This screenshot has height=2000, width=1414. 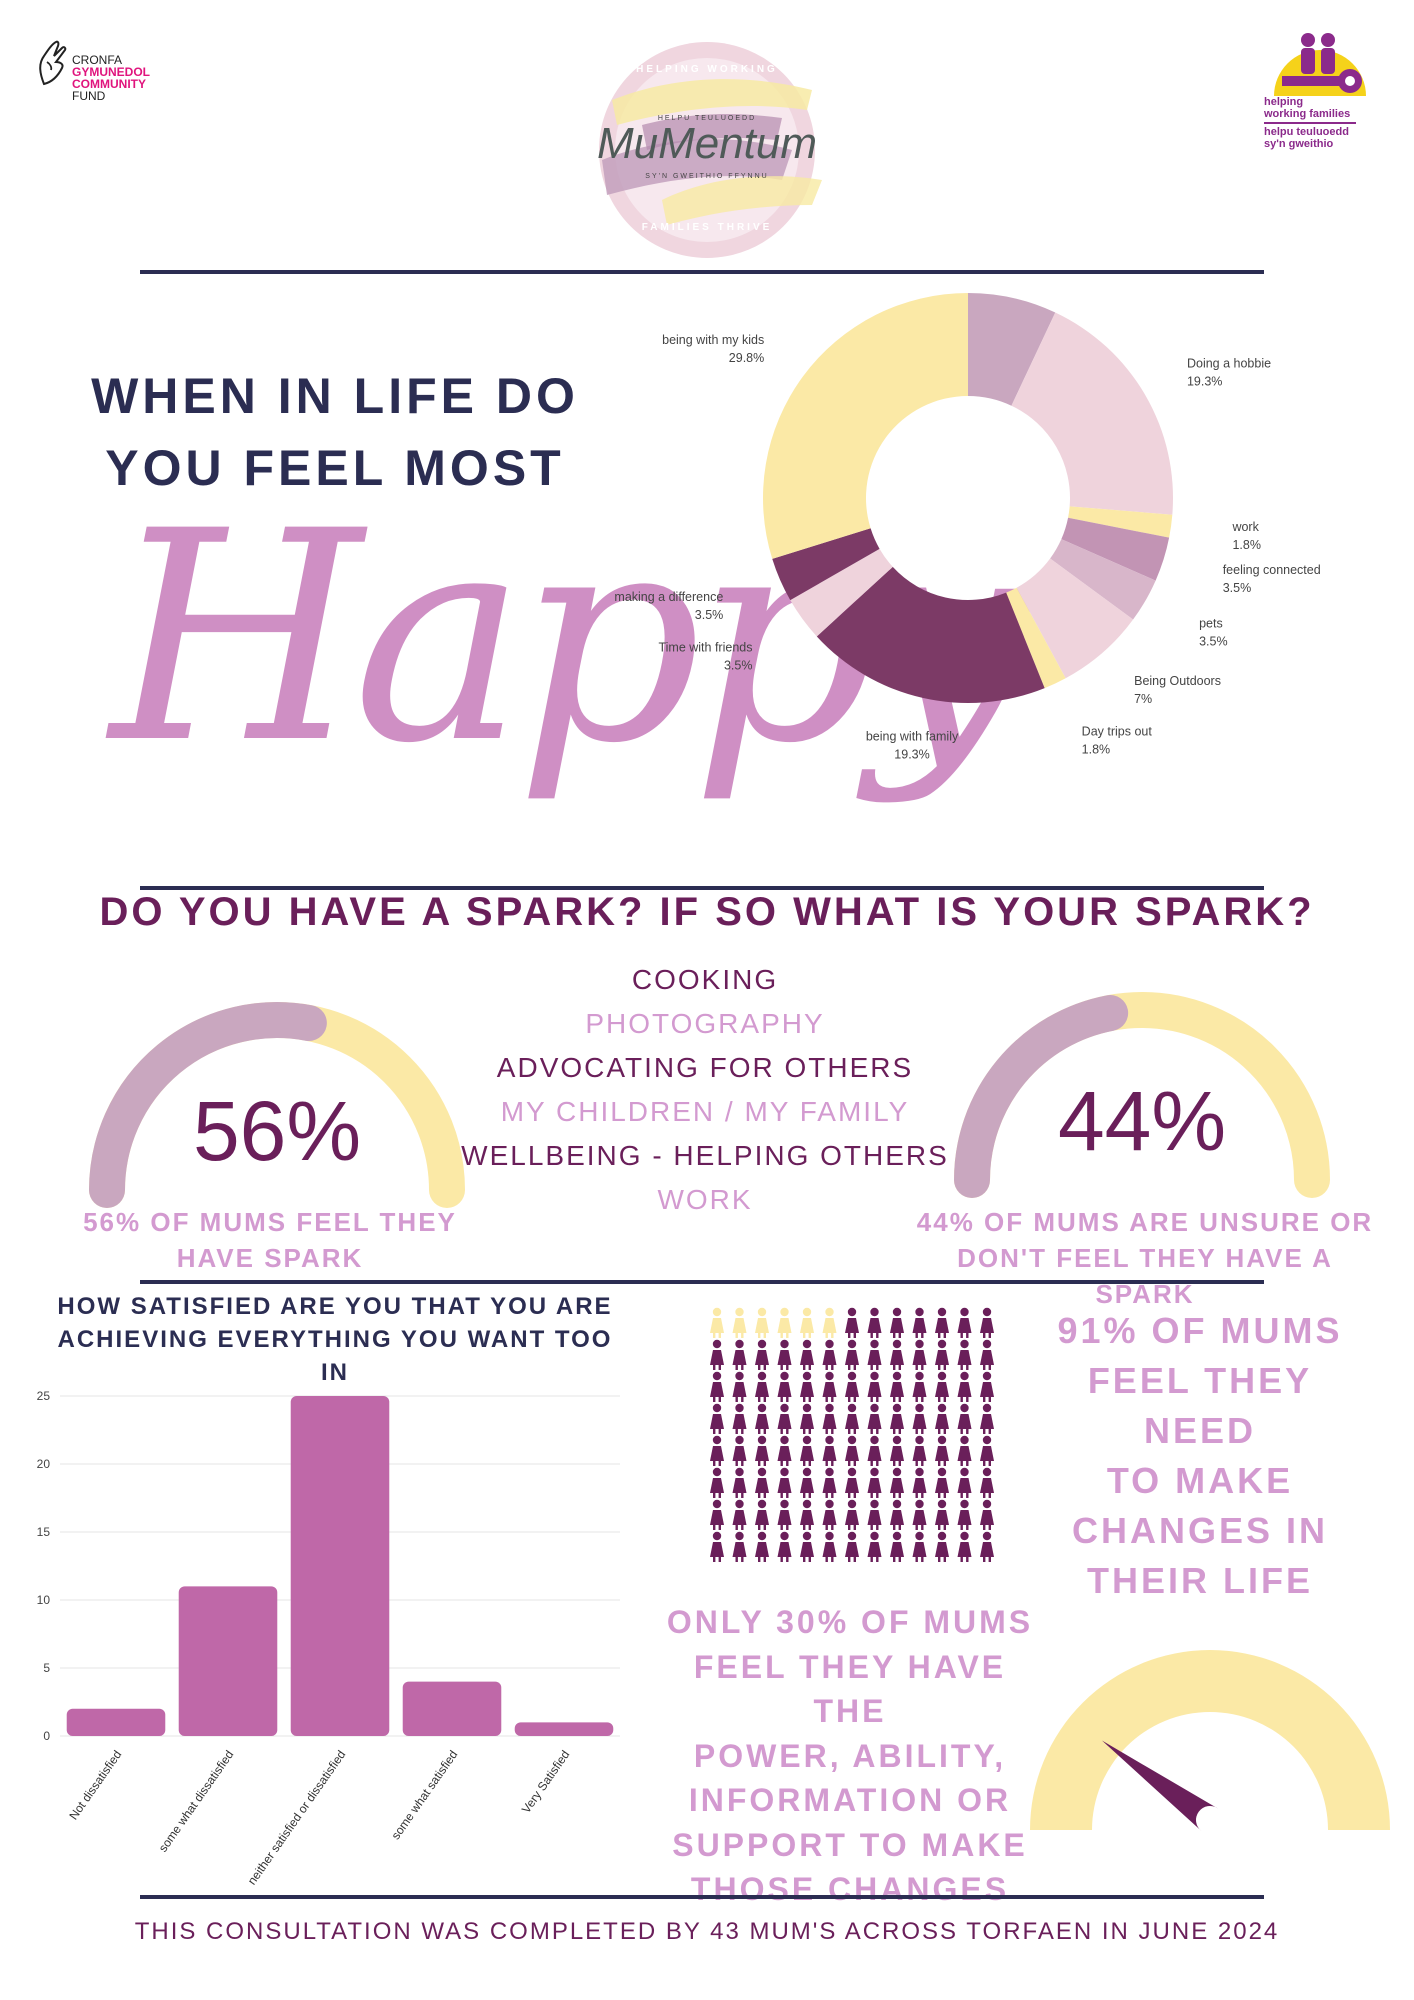 I want to click on donut-label: work, so click(x=1245, y=527).